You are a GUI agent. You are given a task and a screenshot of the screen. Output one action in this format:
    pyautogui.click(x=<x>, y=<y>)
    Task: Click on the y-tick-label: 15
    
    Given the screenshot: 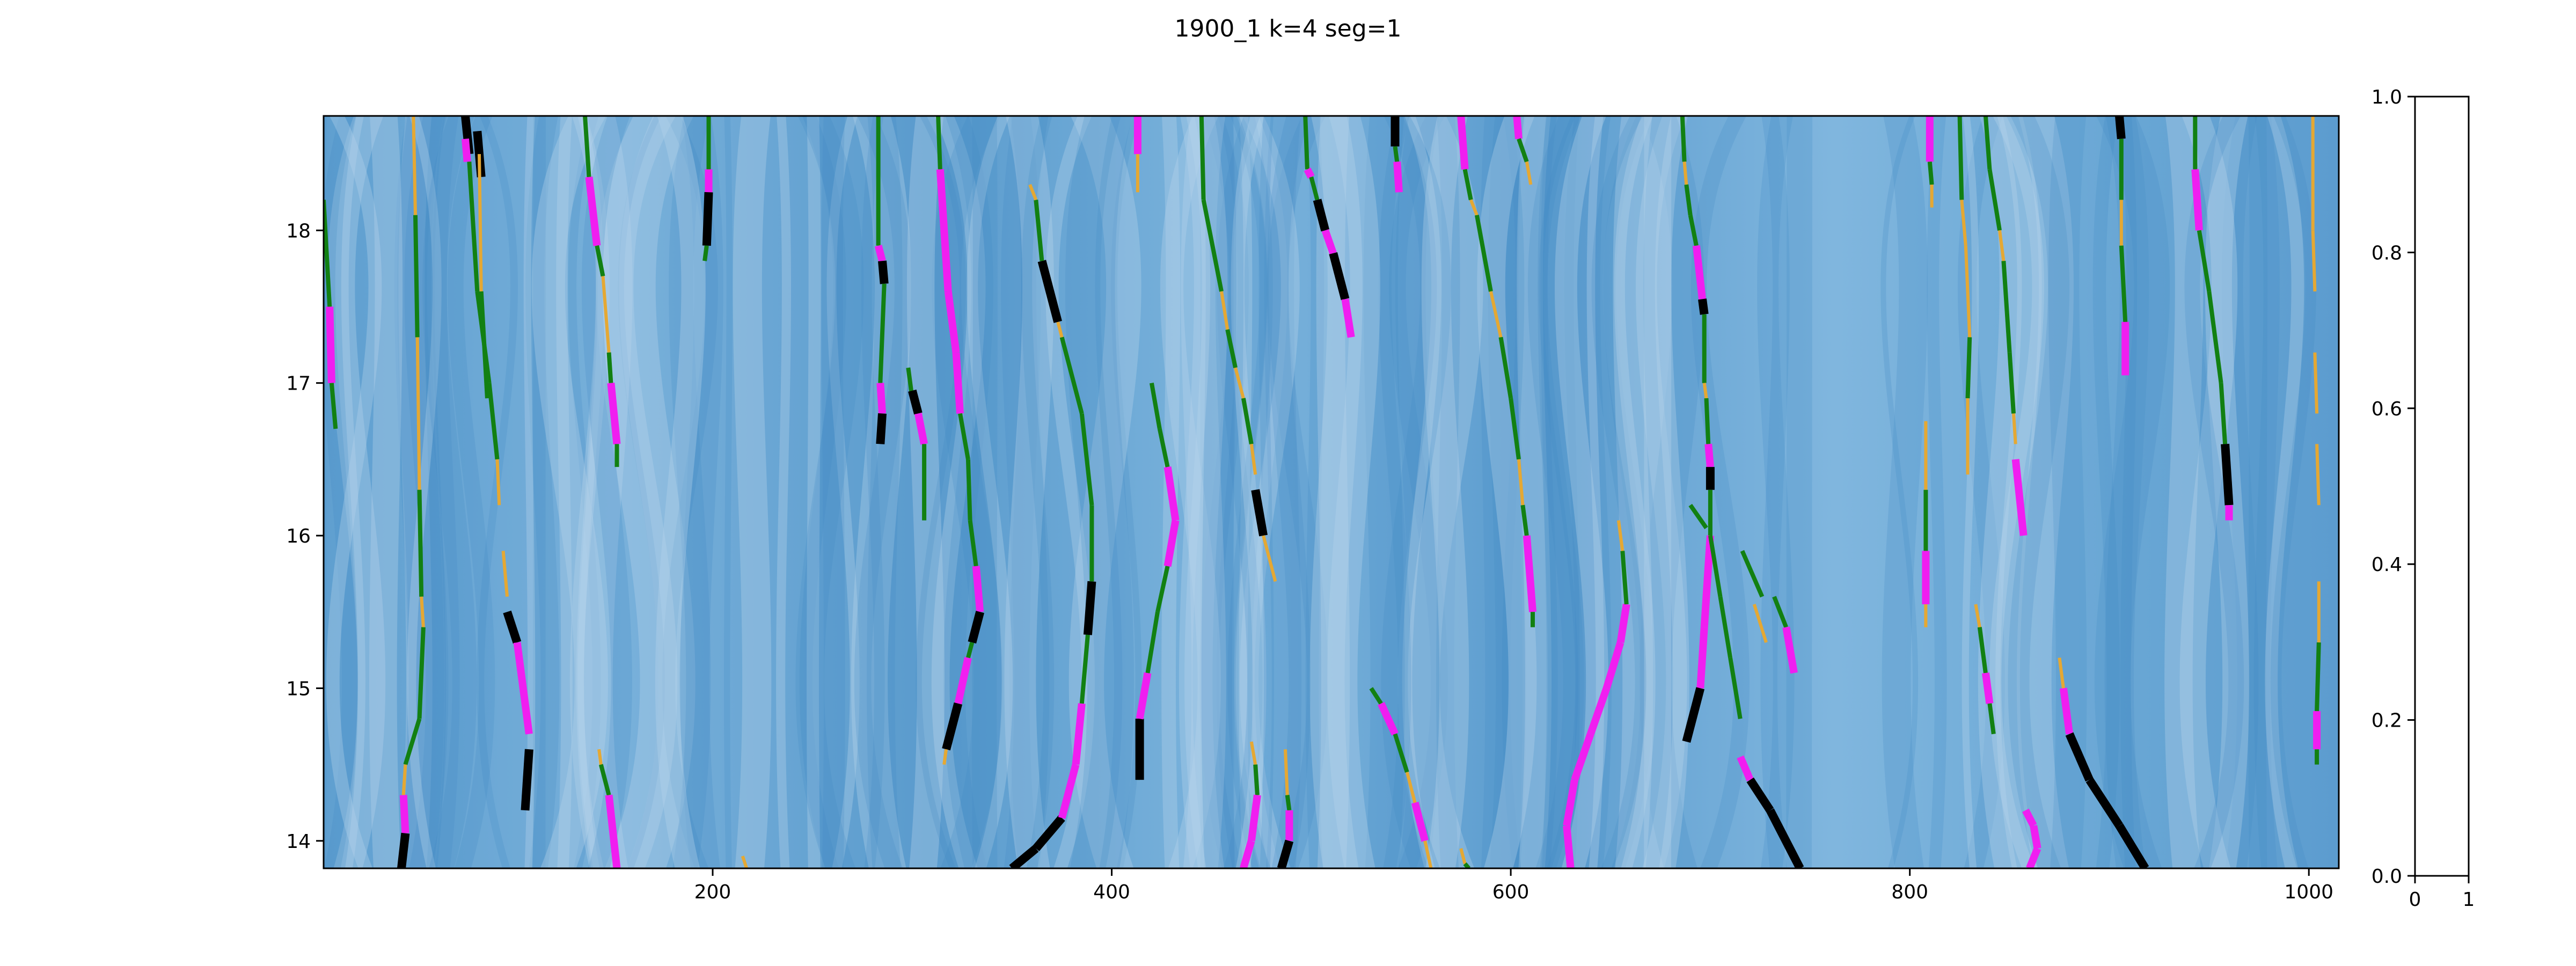 What is the action you would take?
    pyautogui.click(x=298, y=689)
    